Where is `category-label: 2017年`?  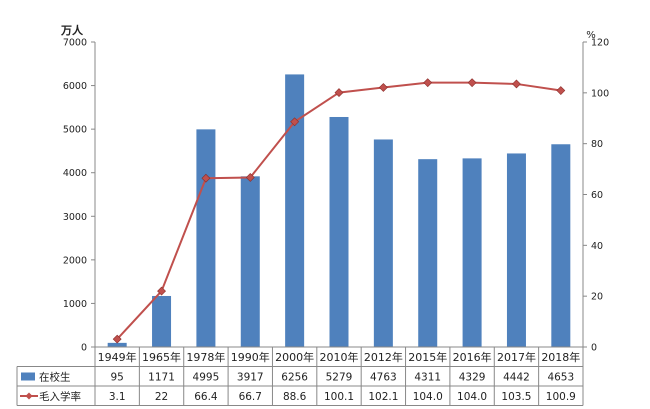 category-label: 2017年 is located at coordinates (516, 357).